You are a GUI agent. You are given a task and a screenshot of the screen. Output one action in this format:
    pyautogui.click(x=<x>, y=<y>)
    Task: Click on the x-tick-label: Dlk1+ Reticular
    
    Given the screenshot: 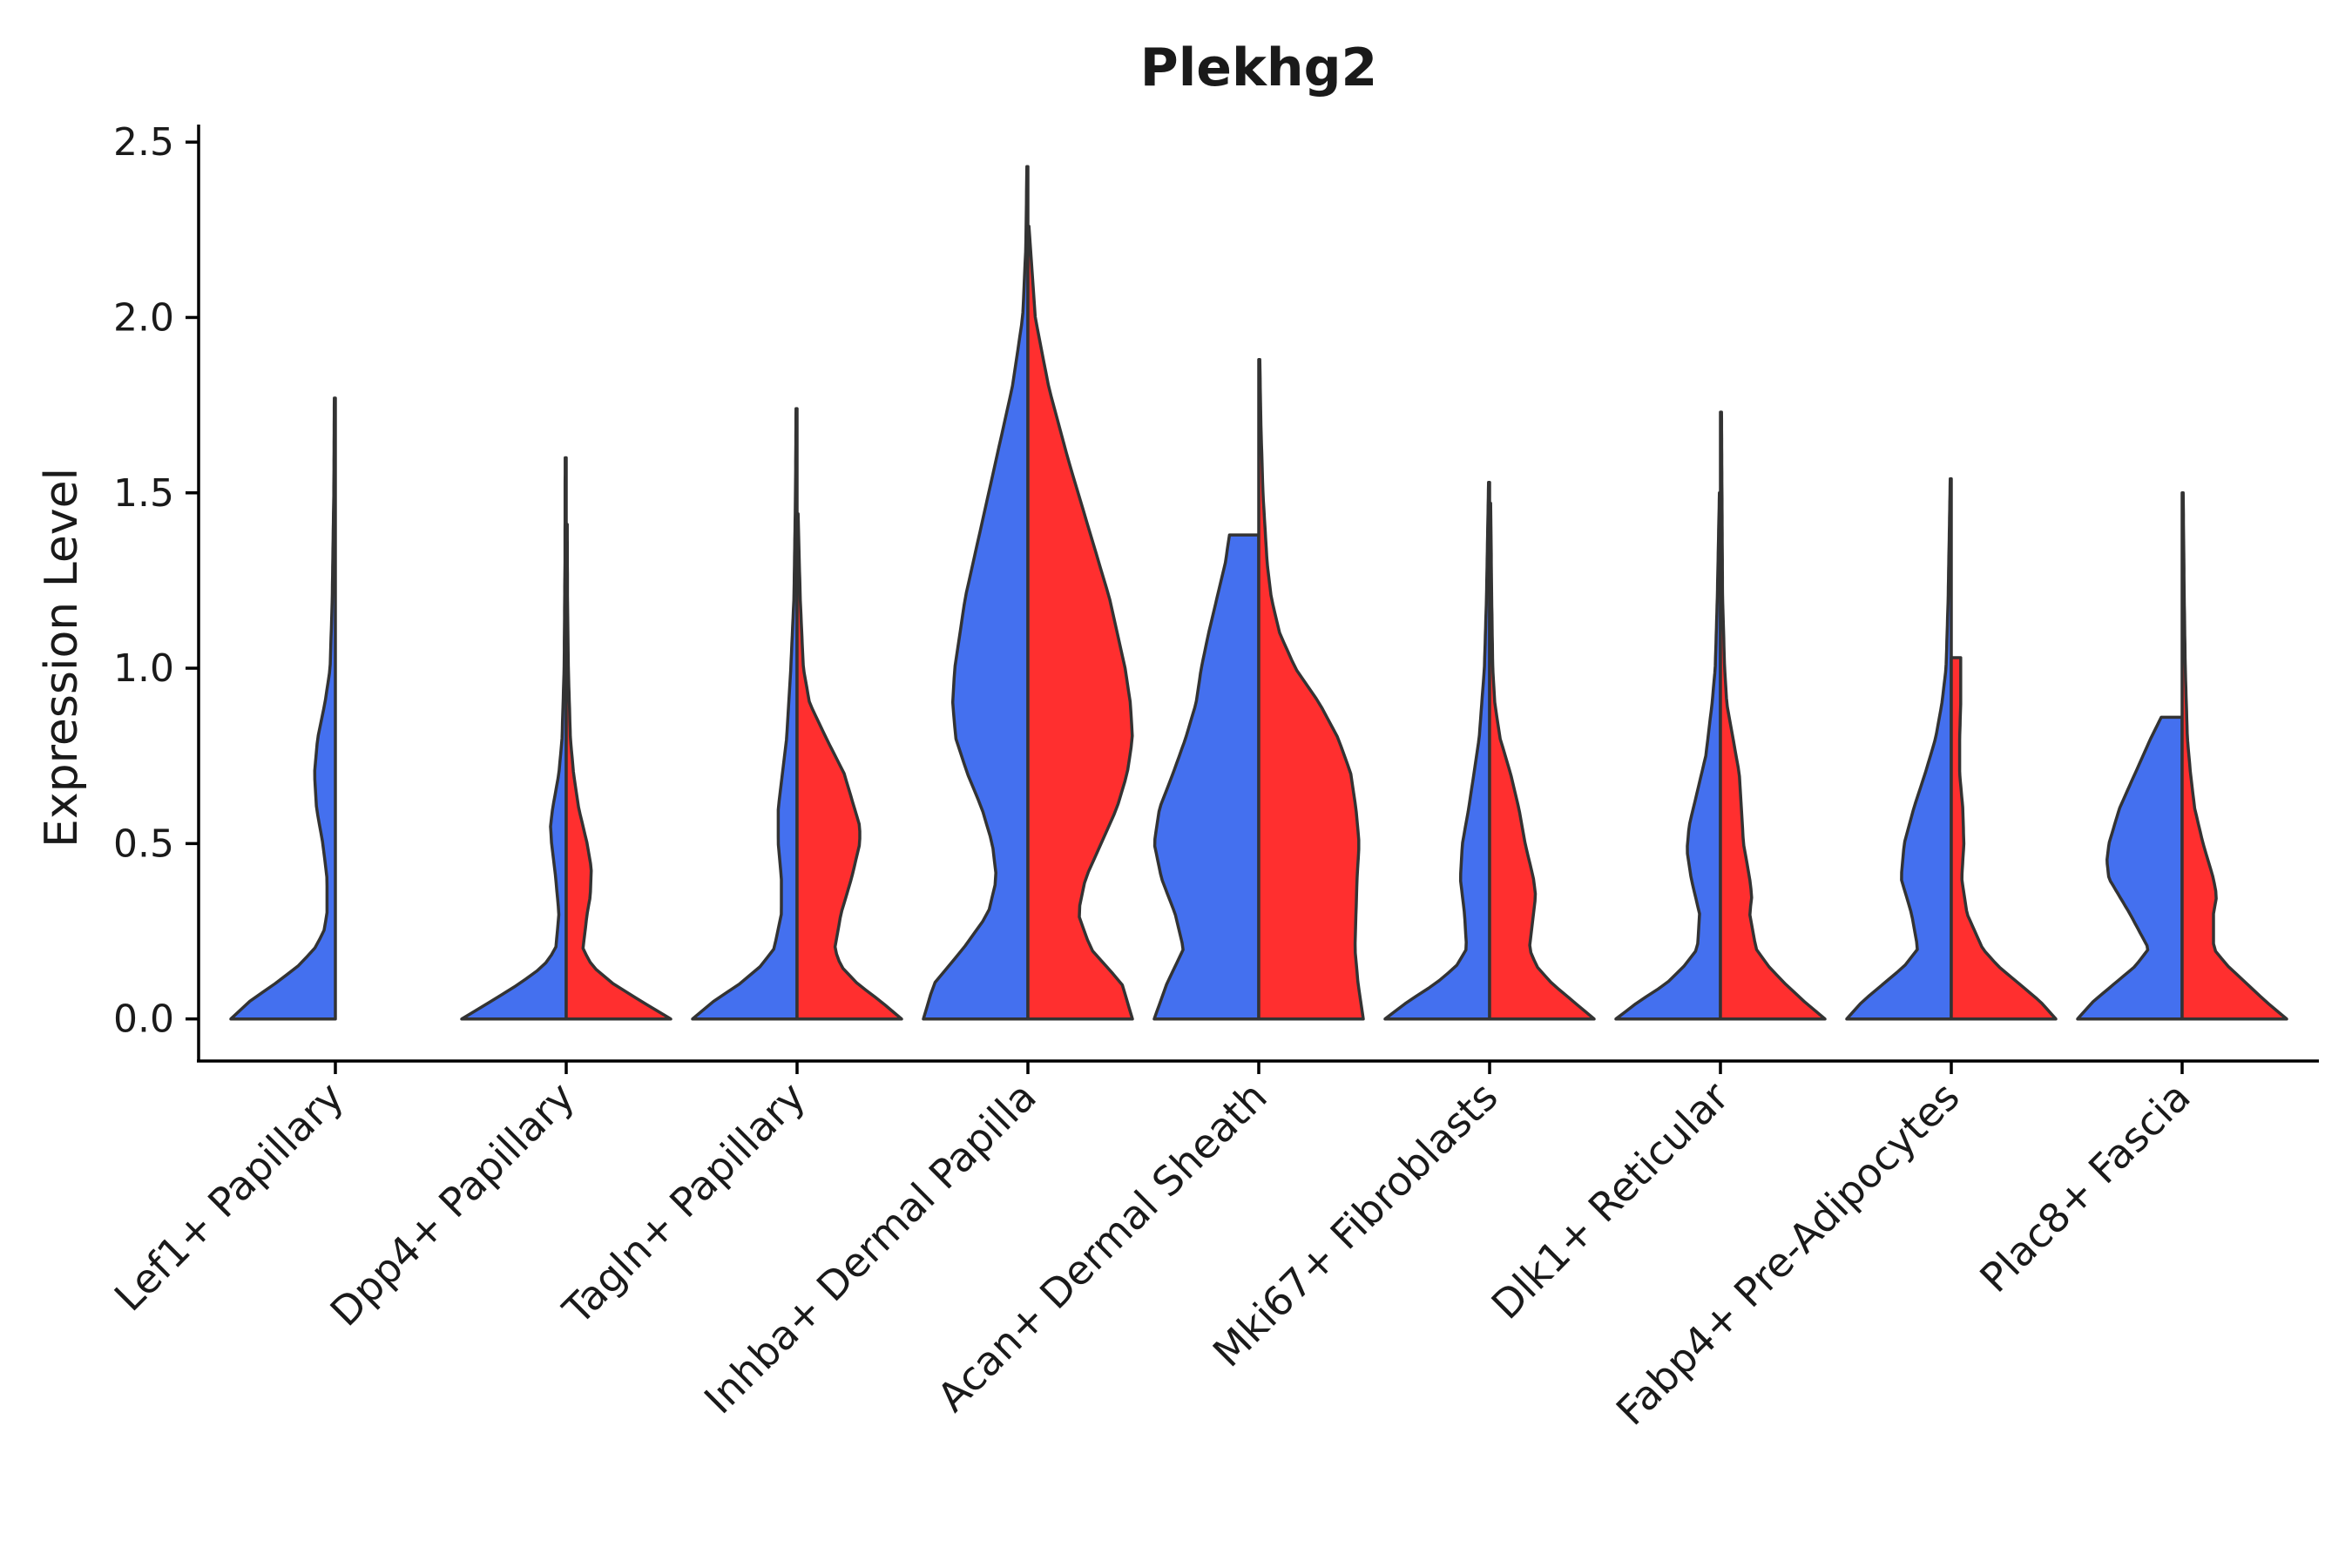 What is the action you would take?
    pyautogui.click(x=1610, y=1201)
    